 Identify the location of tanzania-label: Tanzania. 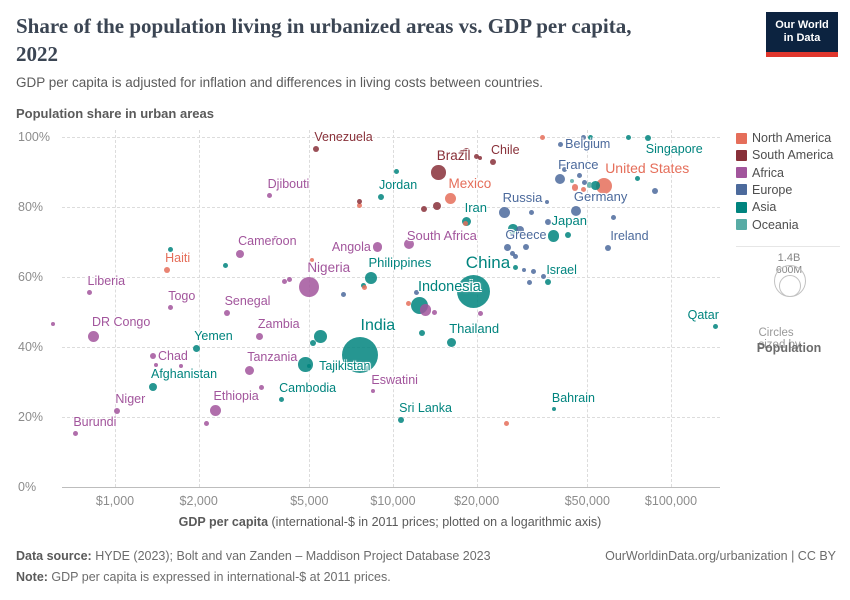
(272, 356).